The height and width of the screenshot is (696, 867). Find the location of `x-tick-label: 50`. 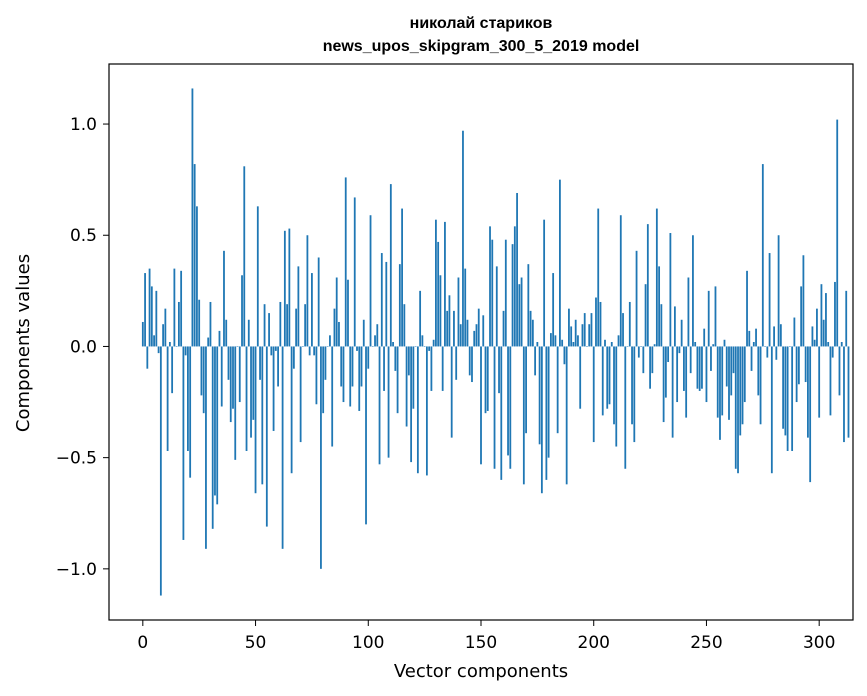

x-tick-label: 50 is located at coordinates (256, 643).